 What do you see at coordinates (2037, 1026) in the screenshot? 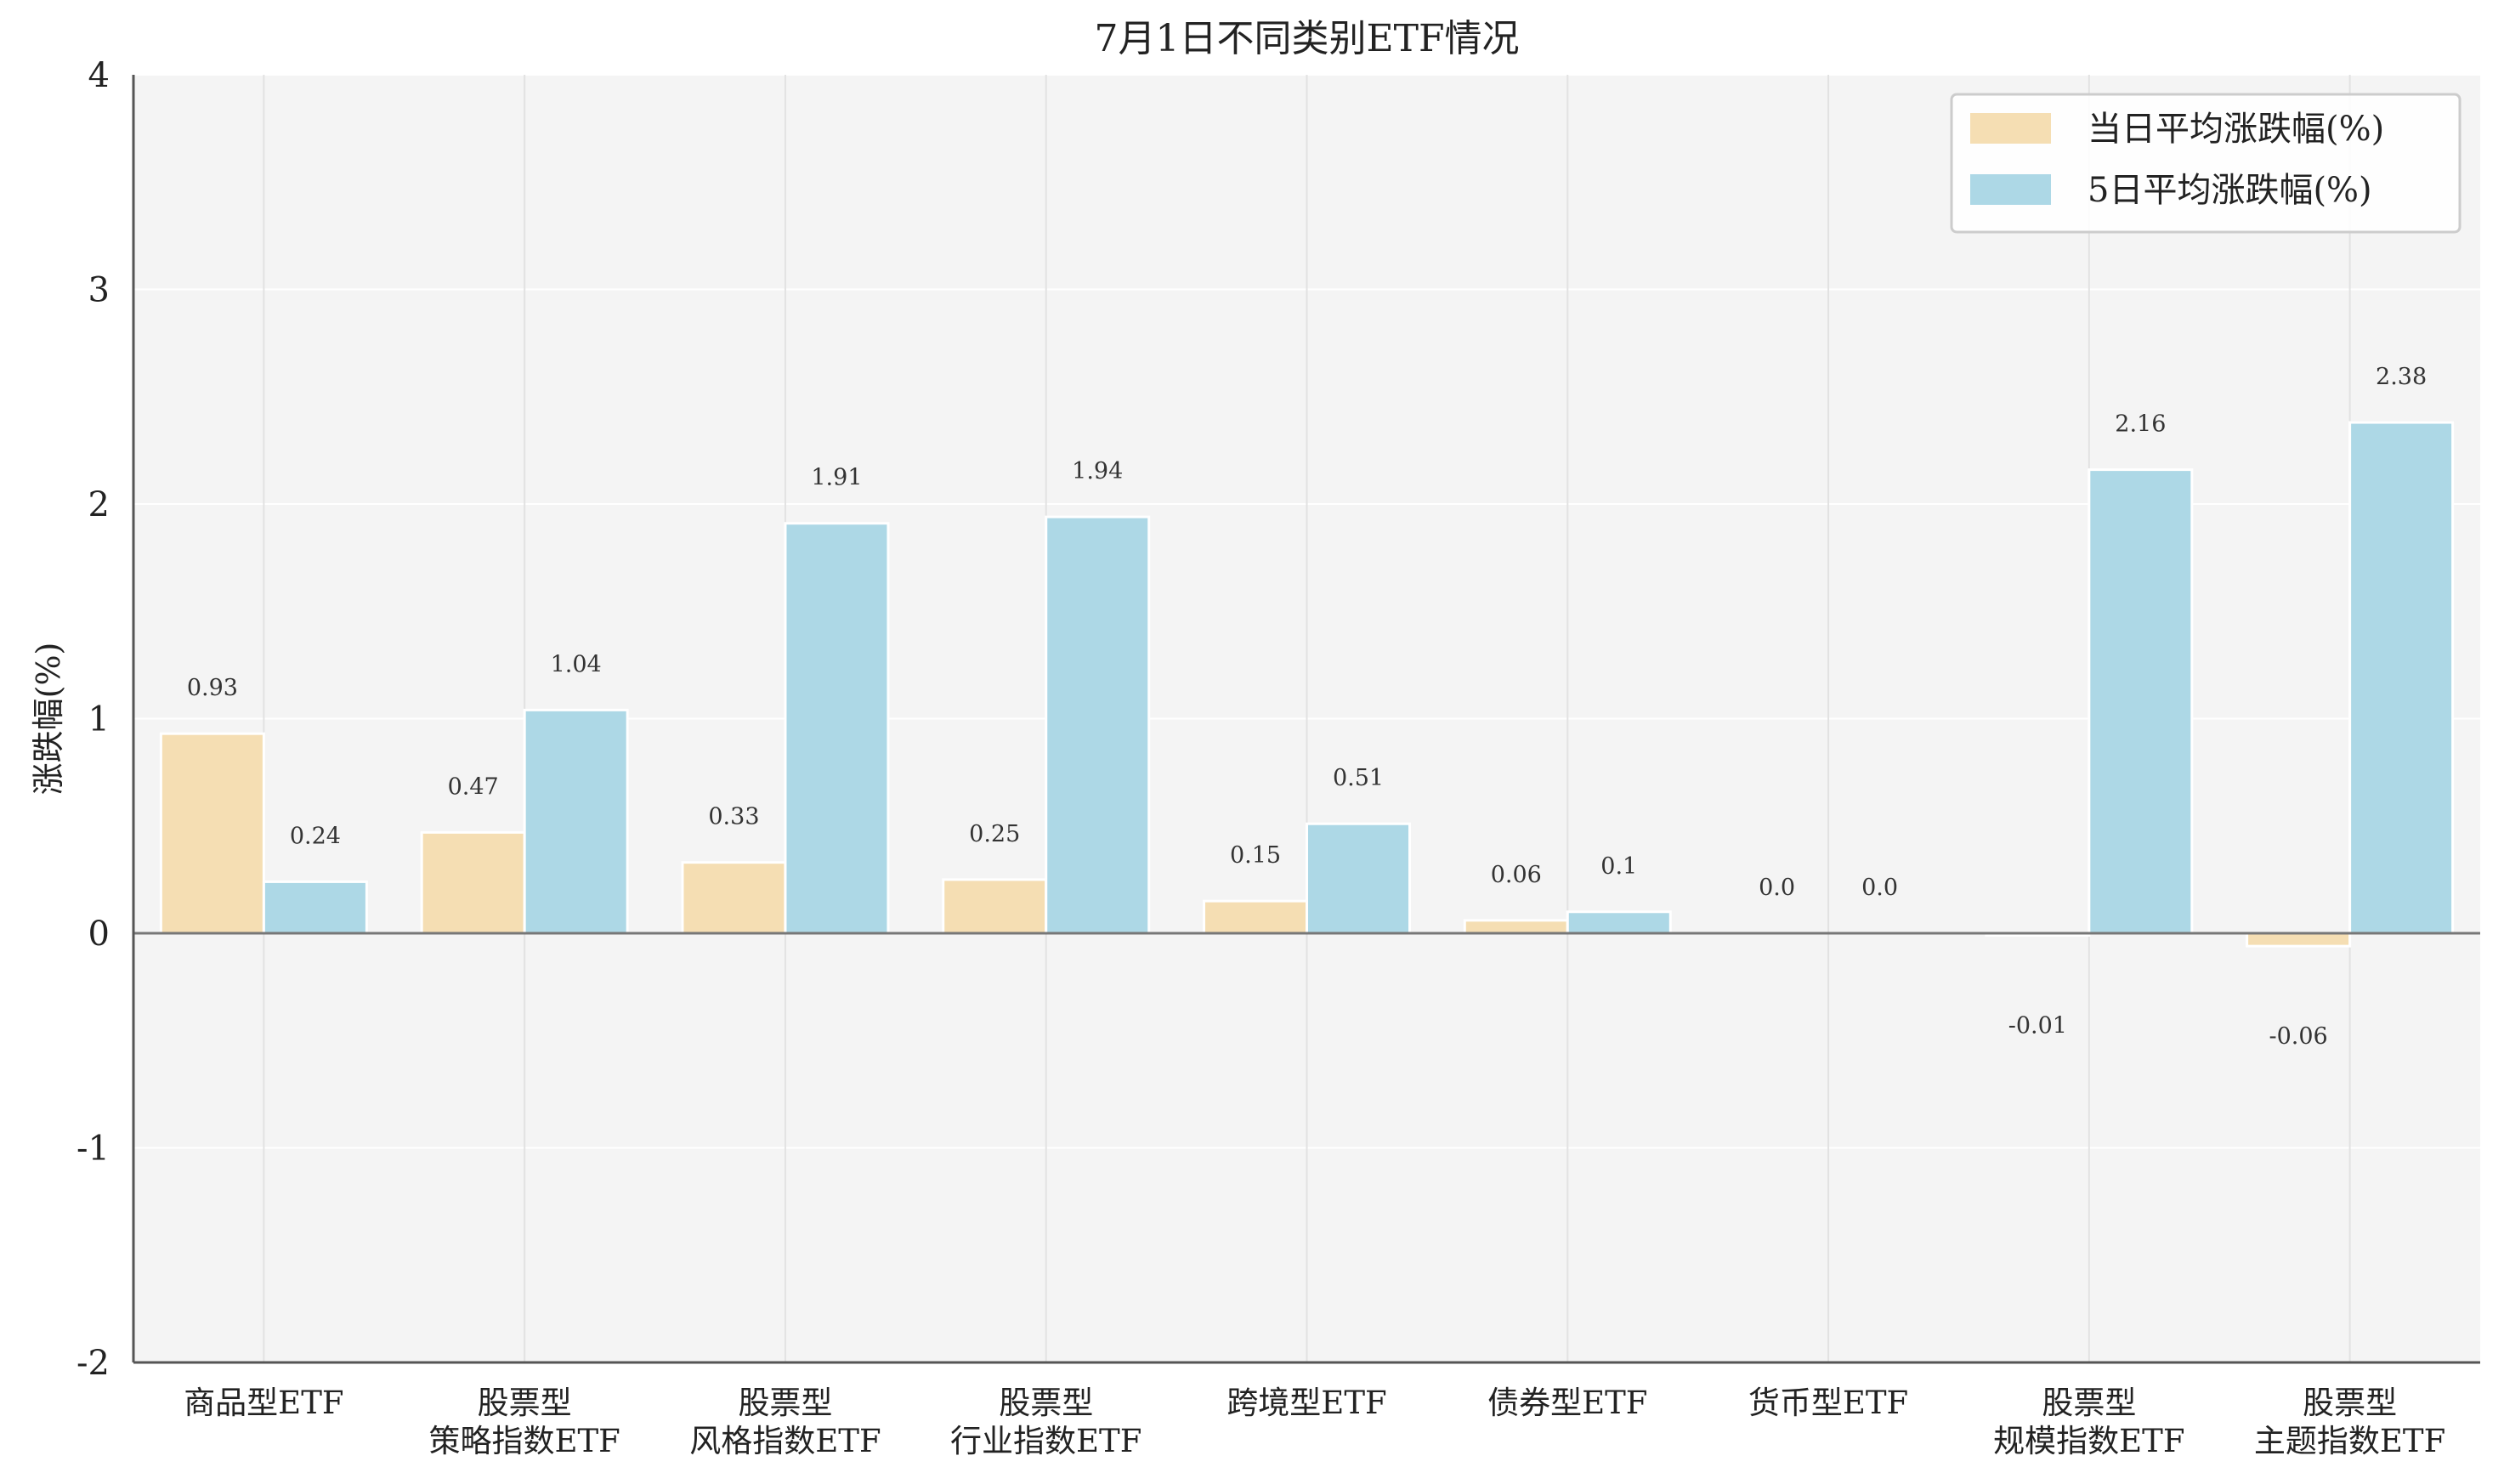
I see `data-label: -0.01` at bounding box center [2037, 1026].